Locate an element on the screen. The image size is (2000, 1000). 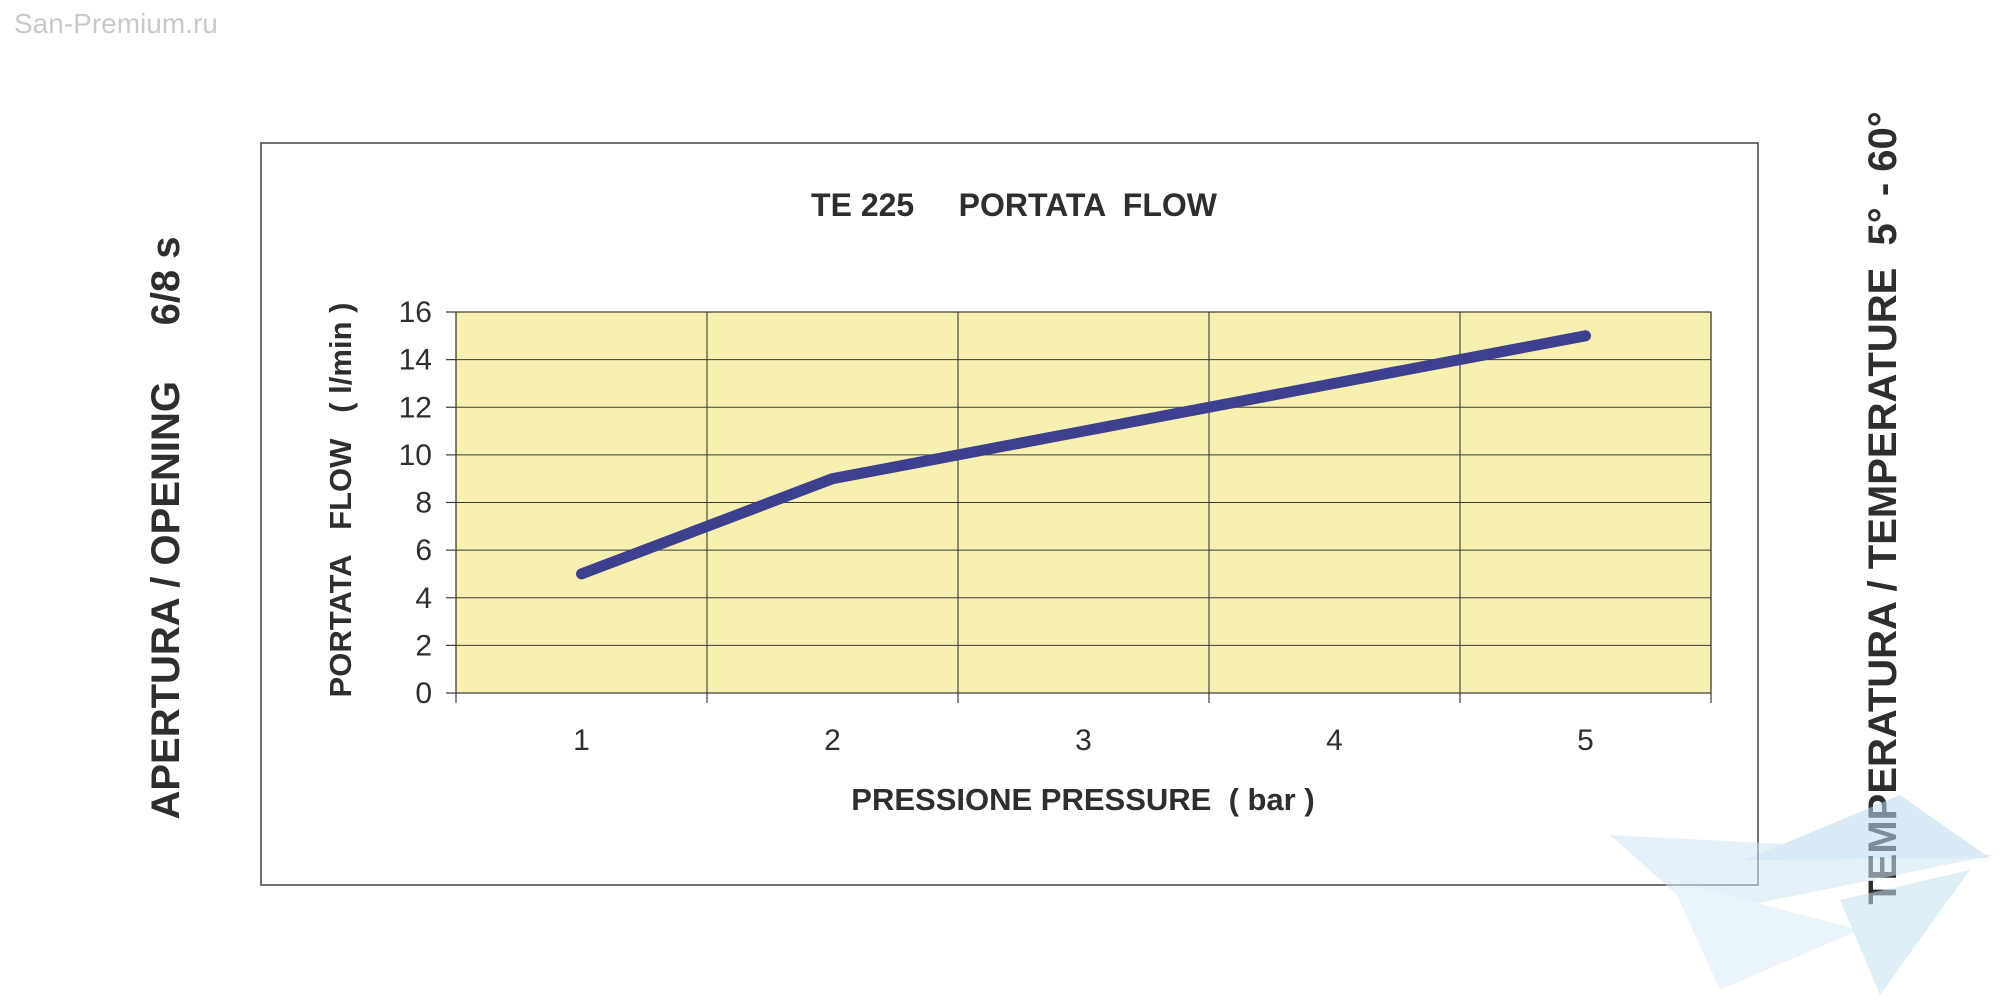
series-lines is located at coordinates (1083, 455).